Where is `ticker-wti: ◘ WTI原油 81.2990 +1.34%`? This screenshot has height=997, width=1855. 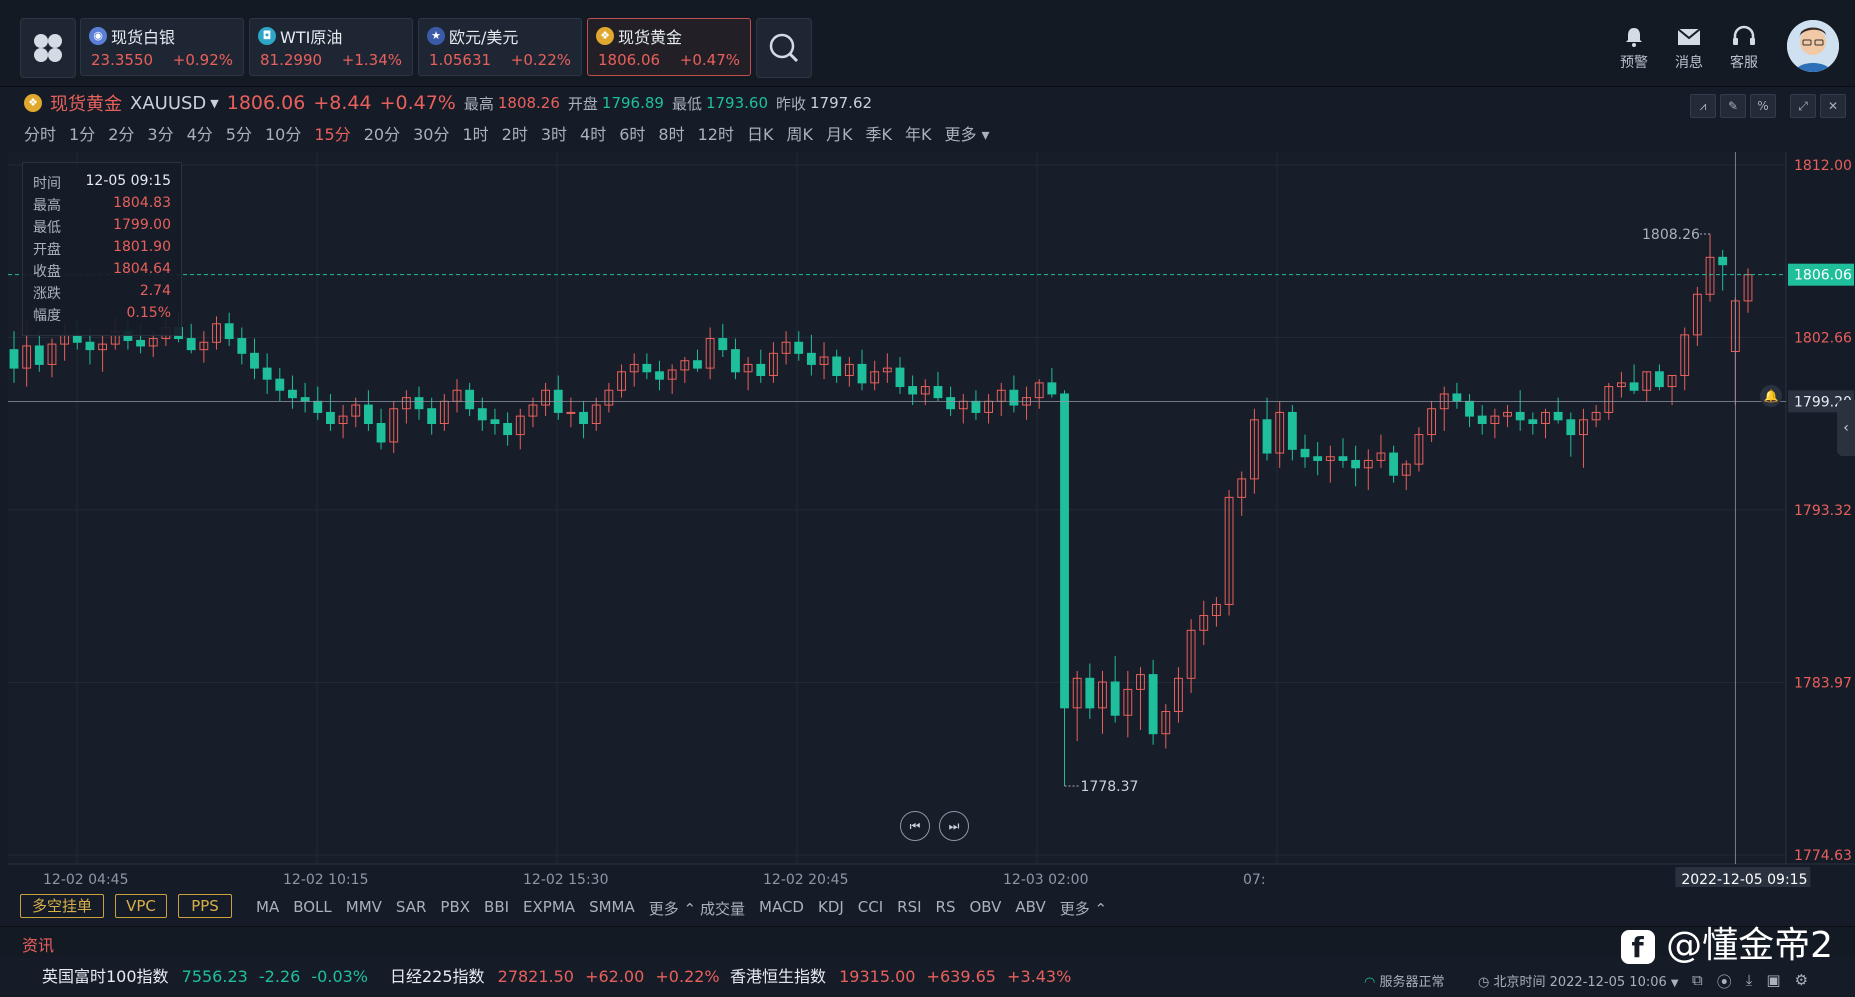
ticker-wti: ◘ WTI原油 81.2990 +1.34% is located at coordinates (331, 47).